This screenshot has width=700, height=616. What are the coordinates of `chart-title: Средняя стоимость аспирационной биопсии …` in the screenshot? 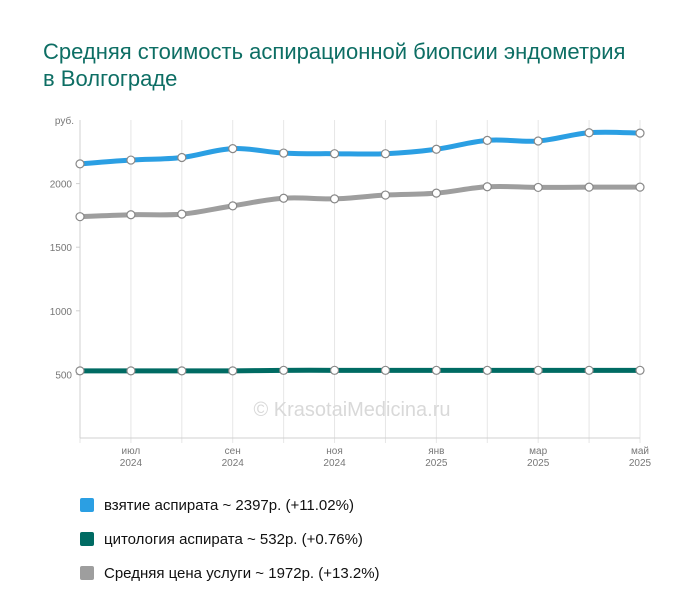 It's located at (334, 65).